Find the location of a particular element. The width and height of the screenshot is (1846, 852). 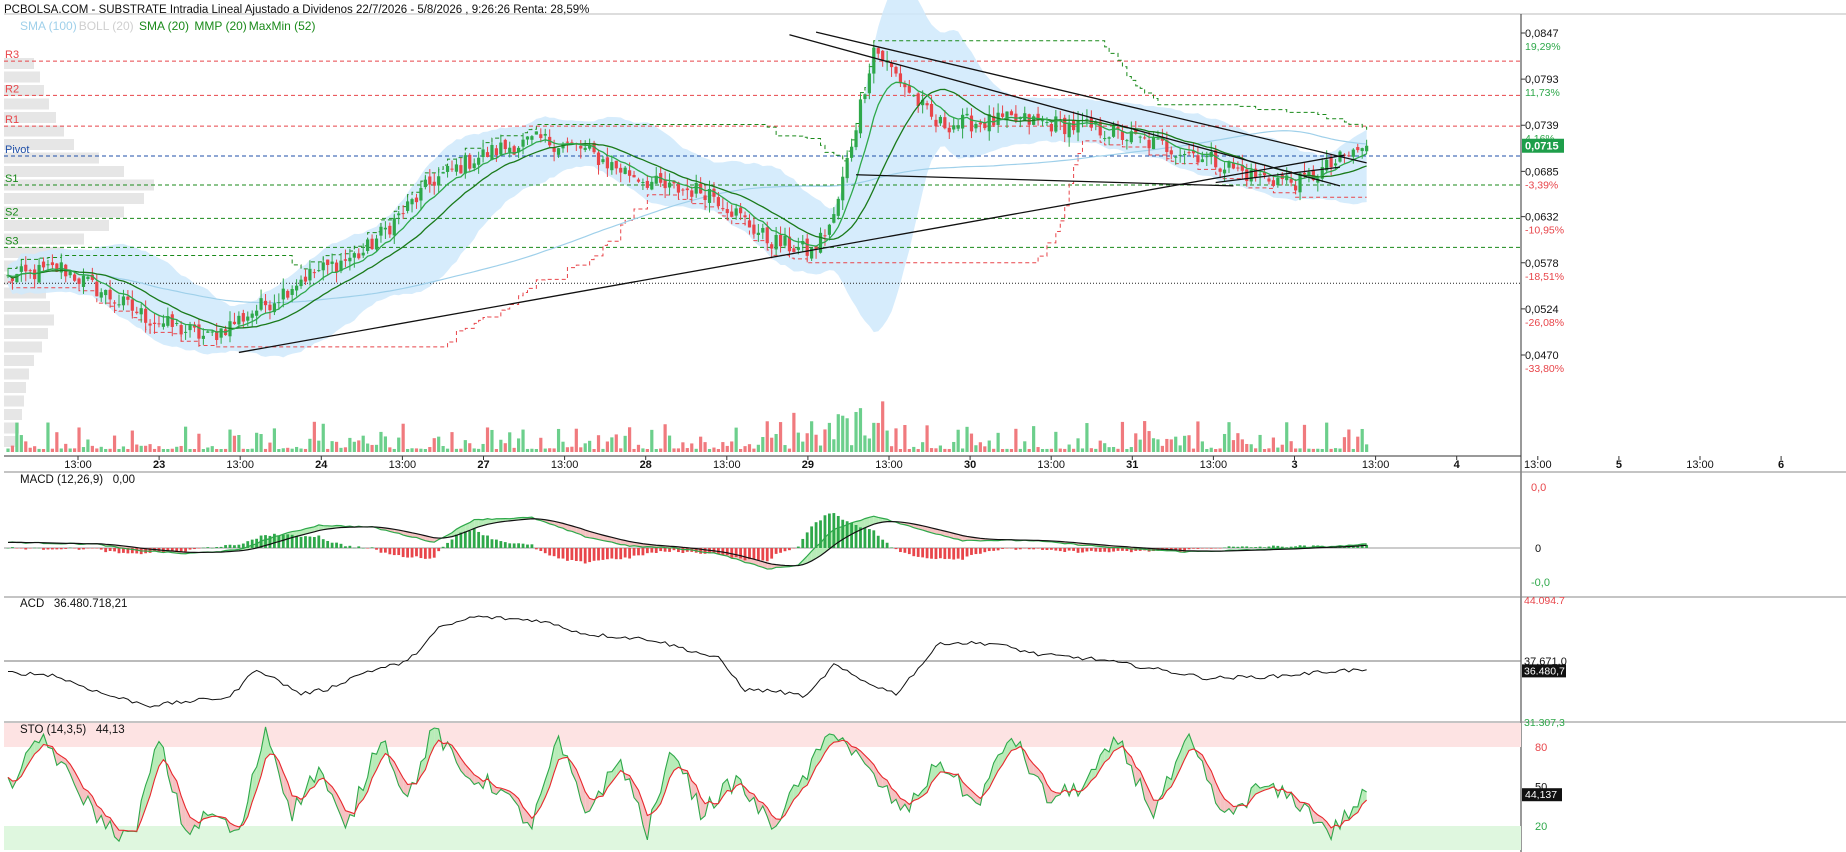

sto-last-tag is located at coordinates (1542, 795).